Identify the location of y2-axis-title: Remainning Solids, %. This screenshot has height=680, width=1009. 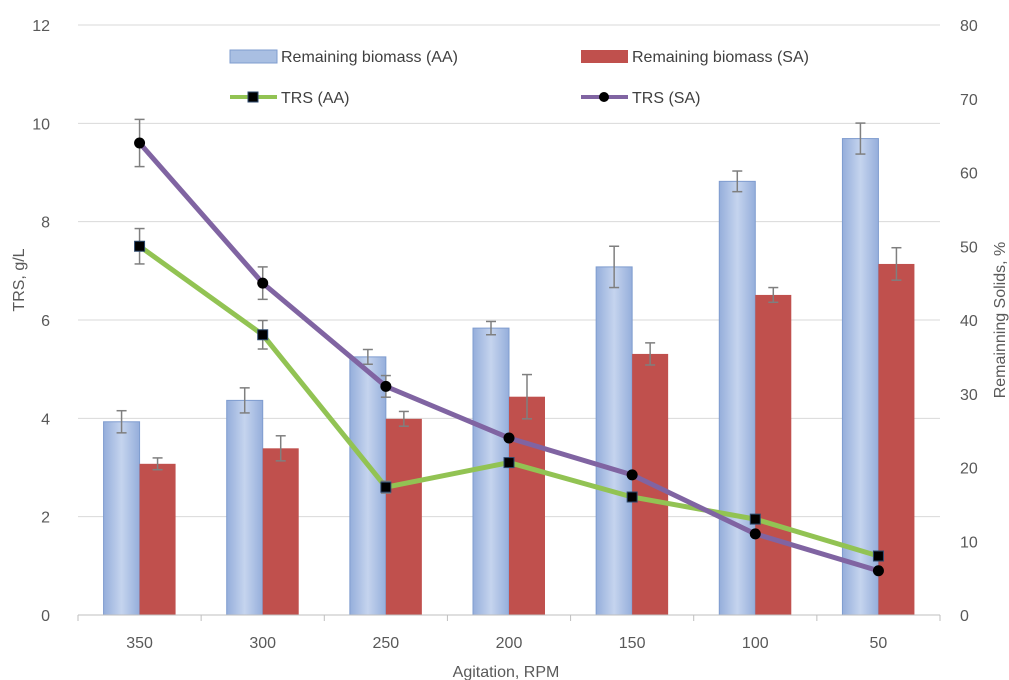
(1000, 320).